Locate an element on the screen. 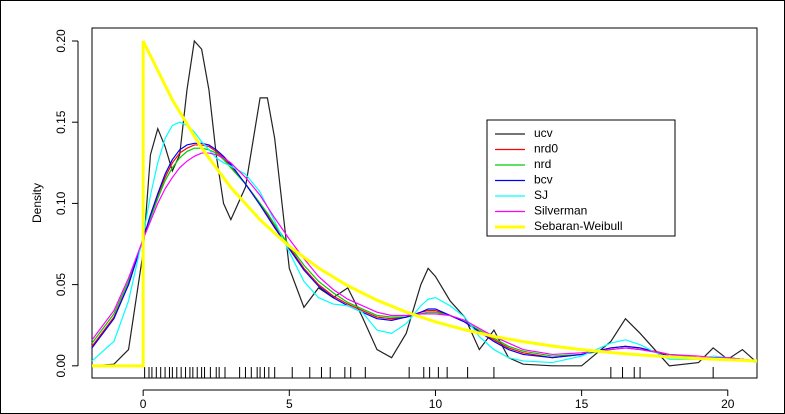 Image resolution: width=785 pixels, height=414 pixels. y-tick-label: 0.20 is located at coordinates (61, 41).